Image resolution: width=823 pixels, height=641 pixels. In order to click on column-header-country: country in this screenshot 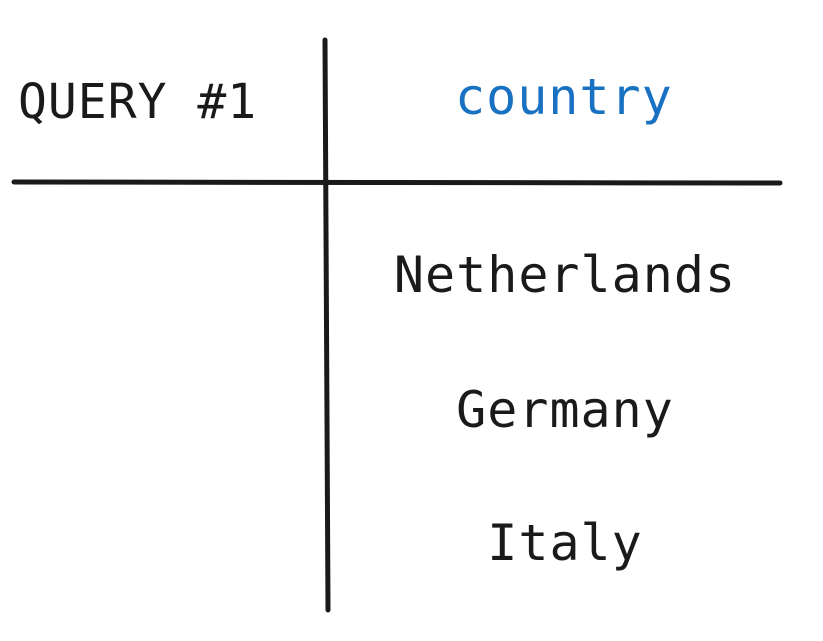, I will do `click(564, 97)`.